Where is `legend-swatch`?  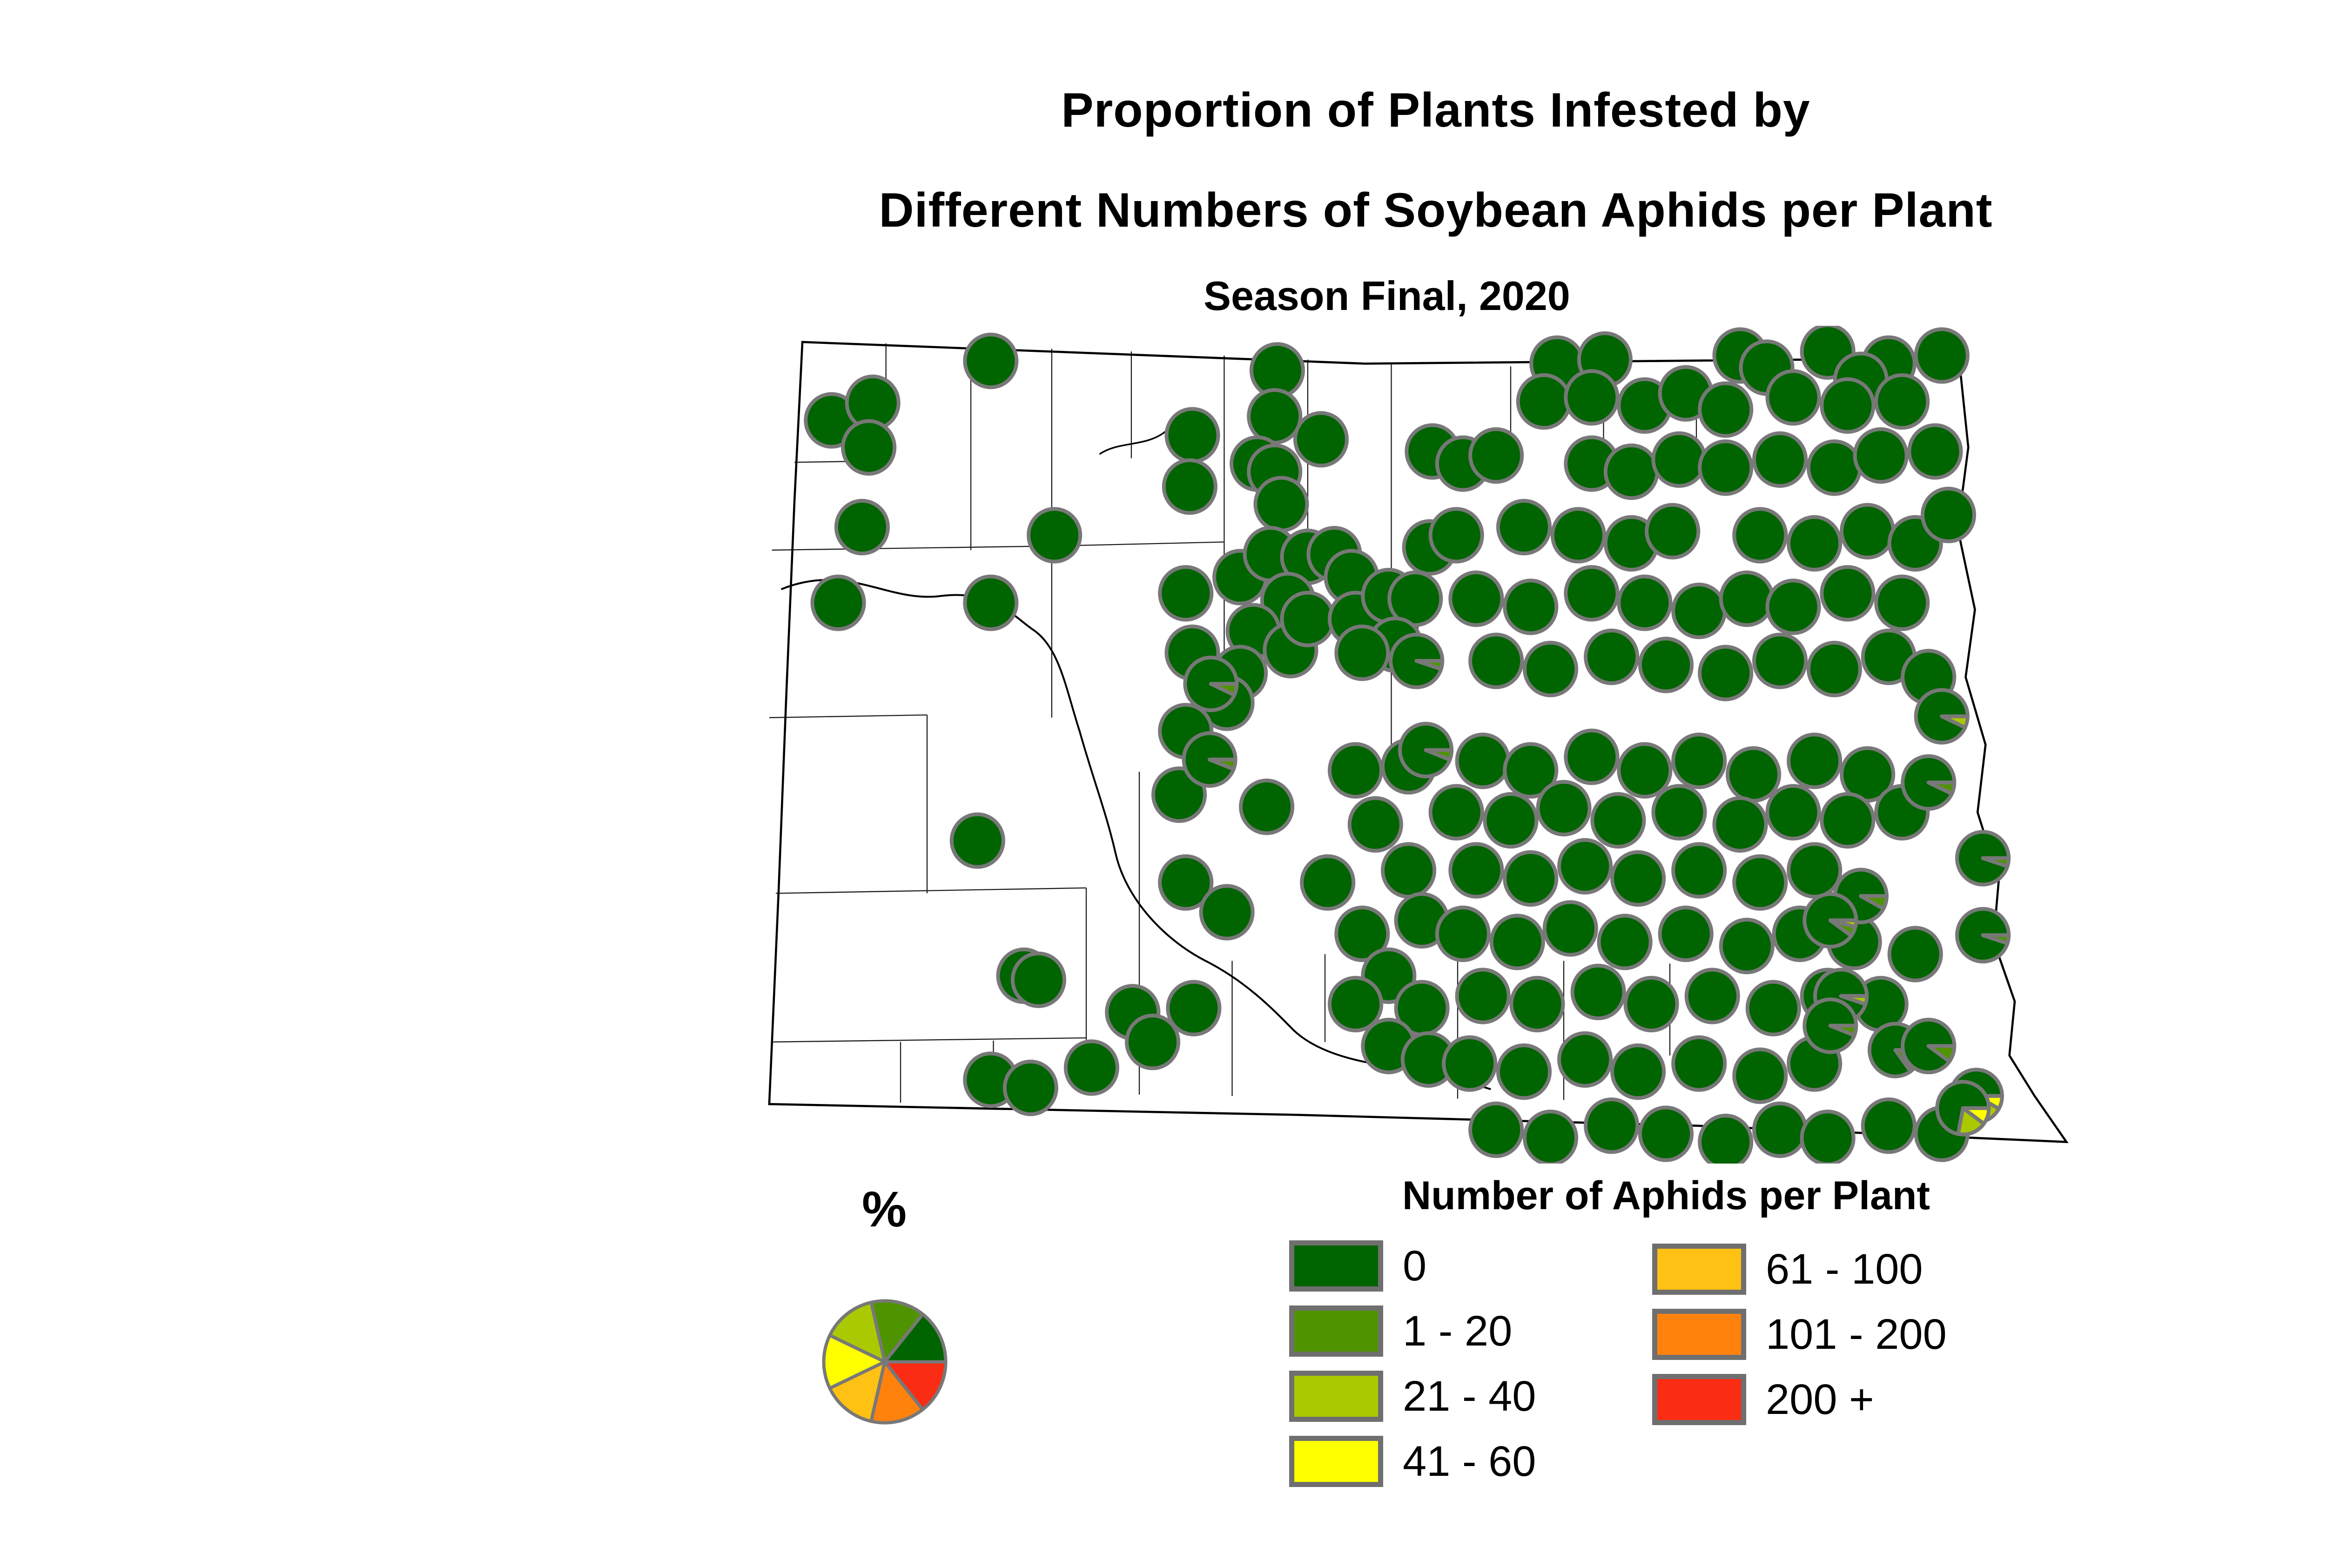
legend-swatch is located at coordinates (1336, 1331).